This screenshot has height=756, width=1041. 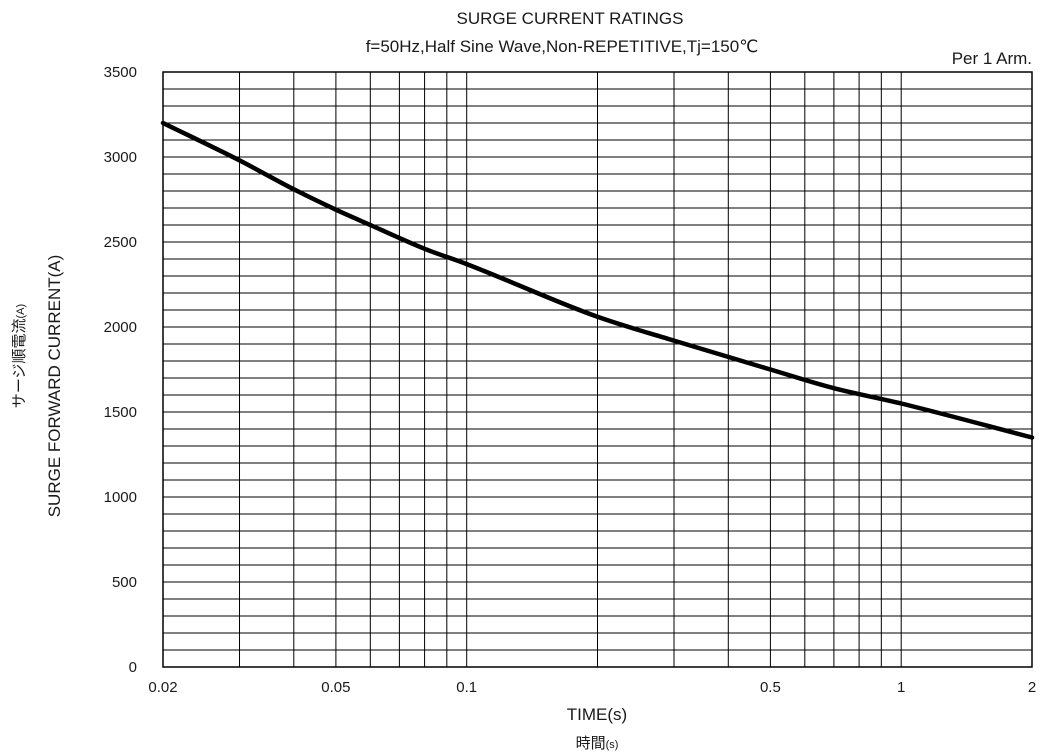 I want to click on y-tick-labels: 0 500 1000 1500 2000 2500 3000 3500, so click(x=120, y=370).